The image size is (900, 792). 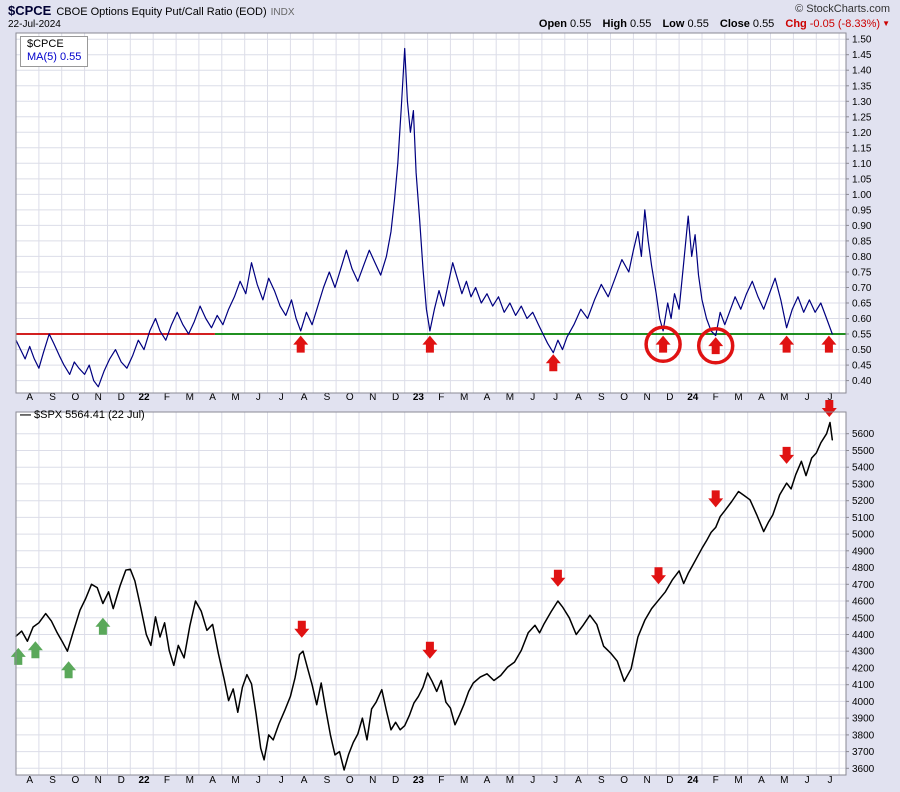 What do you see at coordinates (863, 635) in the screenshot?
I see `svg-text: 4400` at bounding box center [863, 635].